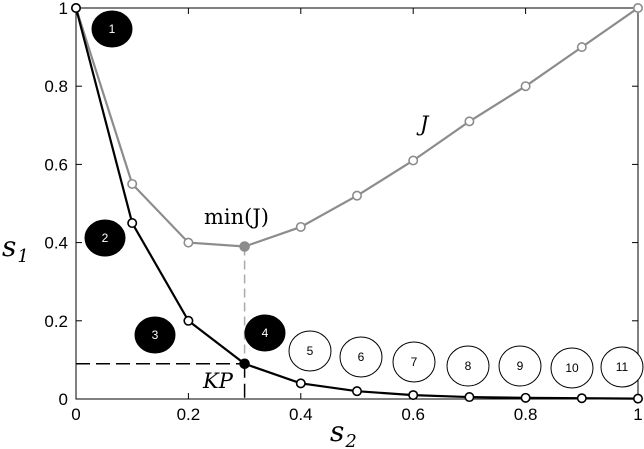 The width and height of the screenshot is (644, 449). I want to click on badge-label: 2, so click(105, 238).